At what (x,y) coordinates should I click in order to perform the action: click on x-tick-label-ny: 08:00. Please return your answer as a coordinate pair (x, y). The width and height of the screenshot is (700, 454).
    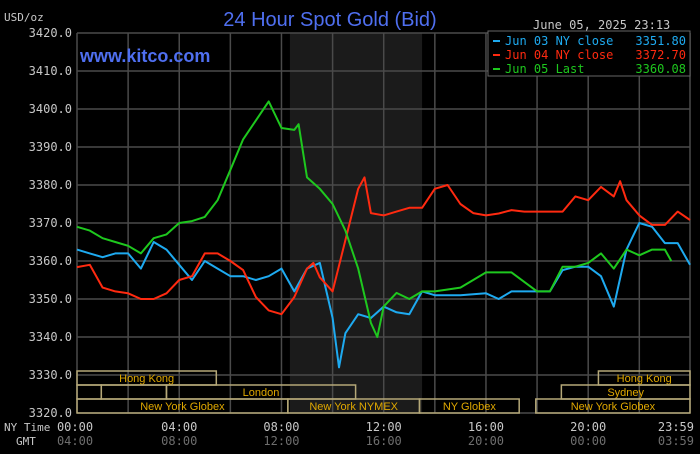
    Looking at the image, I should click on (281, 427).